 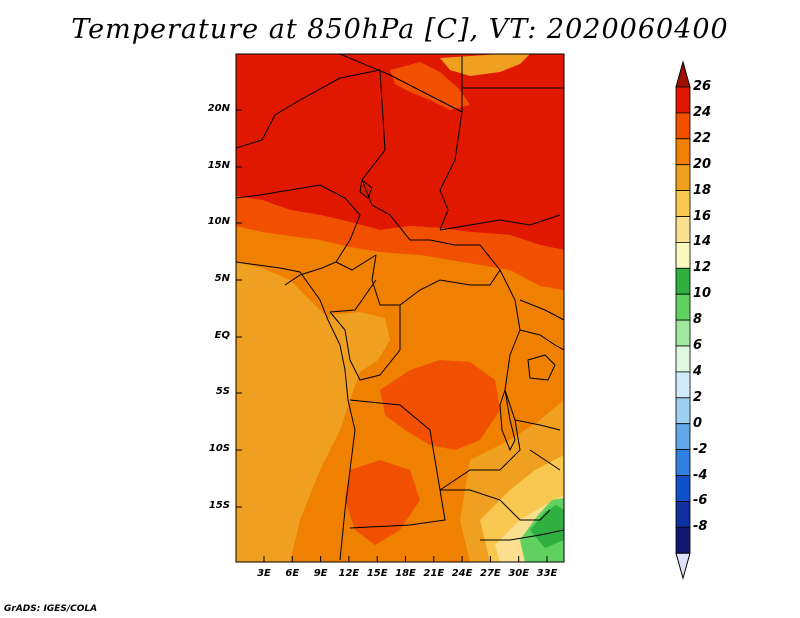 What do you see at coordinates (495, 505) in the screenshot?
I see `border-zambia` at bounding box center [495, 505].